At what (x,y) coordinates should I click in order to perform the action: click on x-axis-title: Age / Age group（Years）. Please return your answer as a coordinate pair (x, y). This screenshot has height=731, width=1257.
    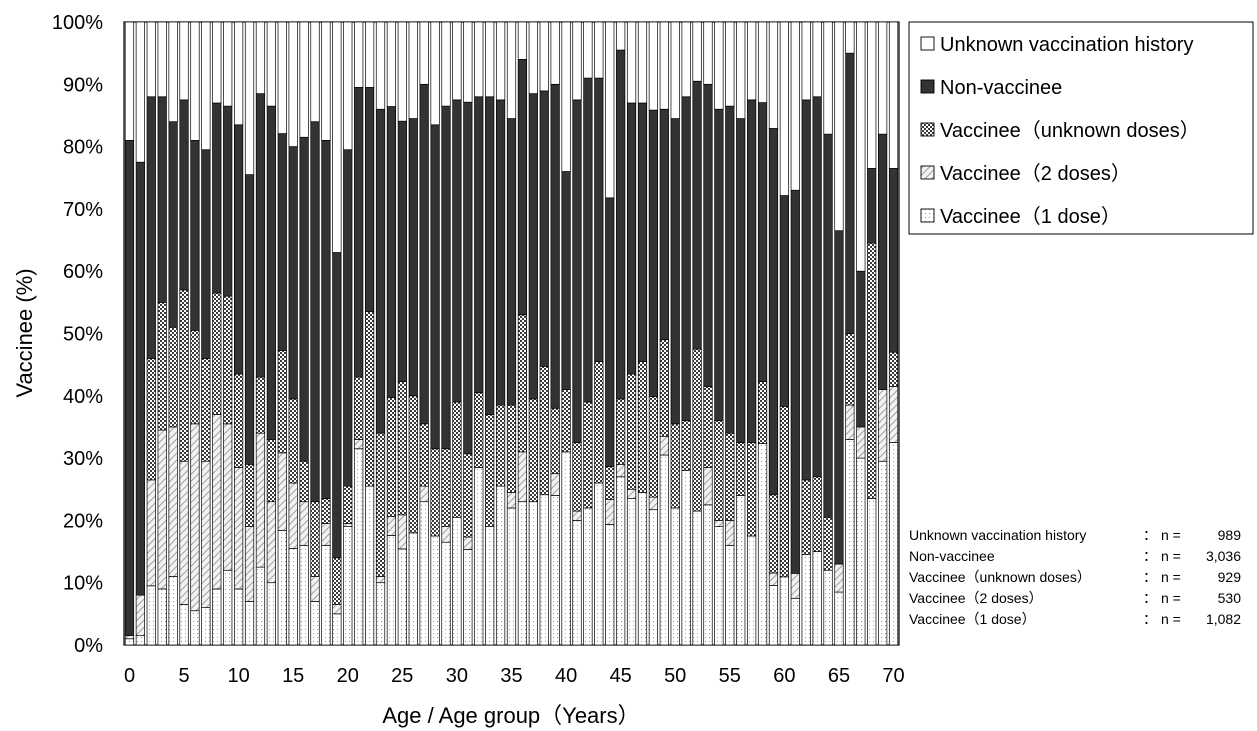
    Looking at the image, I should click on (510, 715).